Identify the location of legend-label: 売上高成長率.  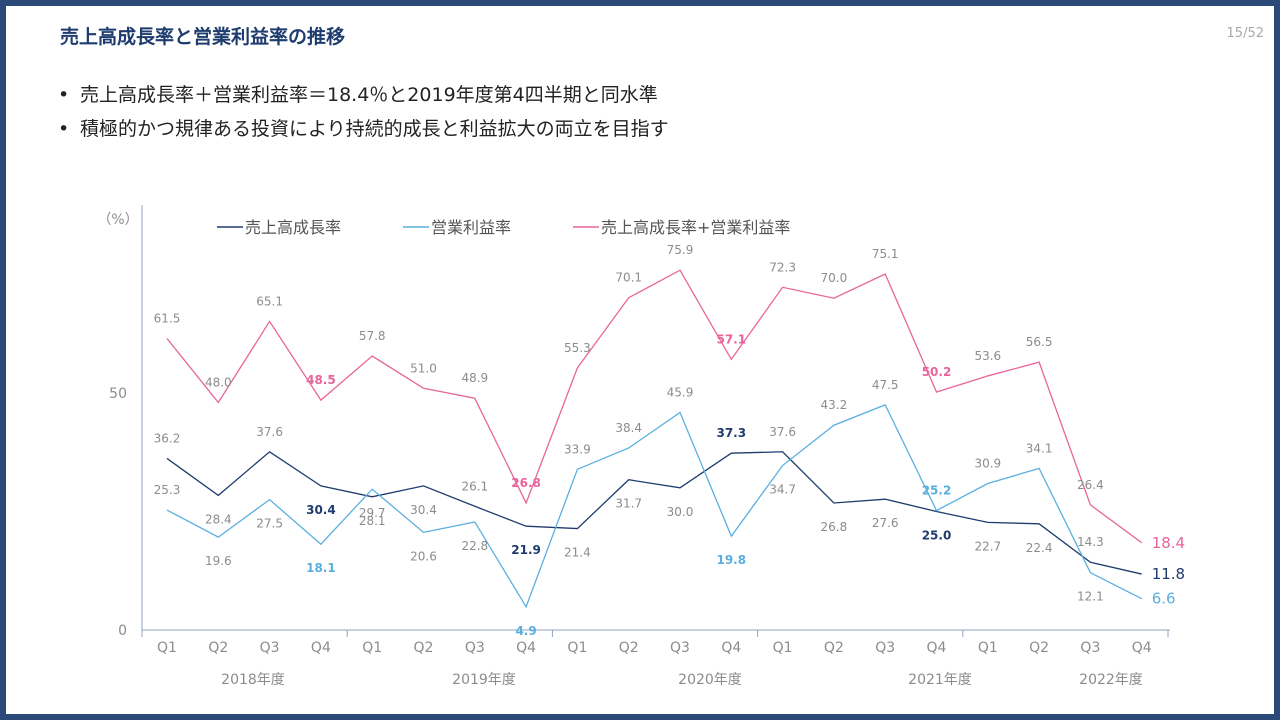
(293, 227).